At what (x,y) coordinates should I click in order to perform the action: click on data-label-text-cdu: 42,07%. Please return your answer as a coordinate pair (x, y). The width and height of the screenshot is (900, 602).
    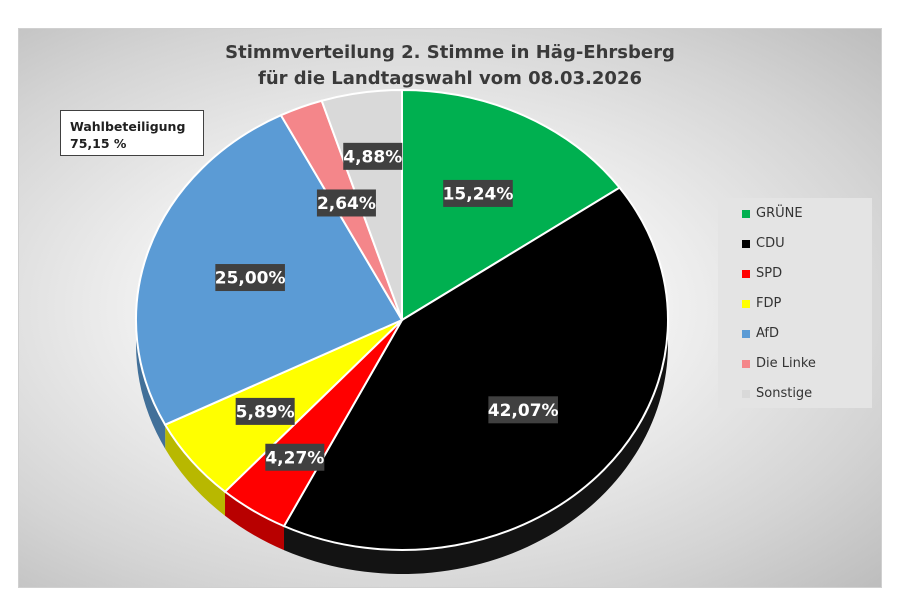
    Looking at the image, I should click on (523, 411).